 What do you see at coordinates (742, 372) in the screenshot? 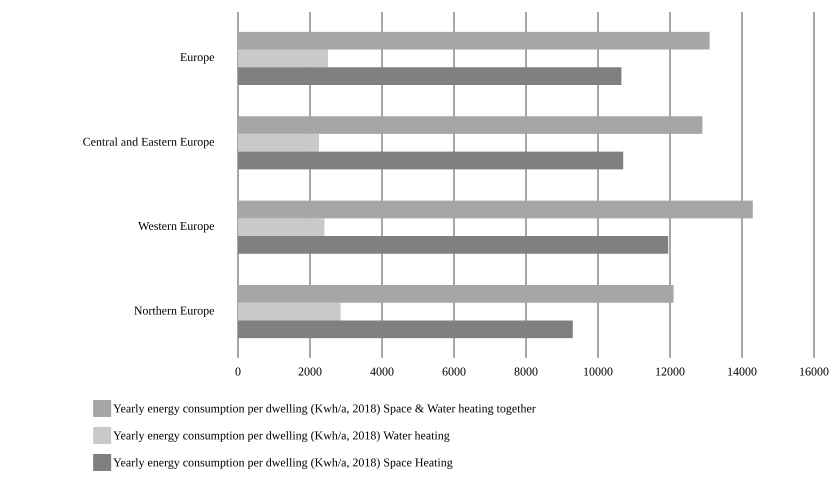
I see `x-tick-label: 14000` at bounding box center [742, 372].